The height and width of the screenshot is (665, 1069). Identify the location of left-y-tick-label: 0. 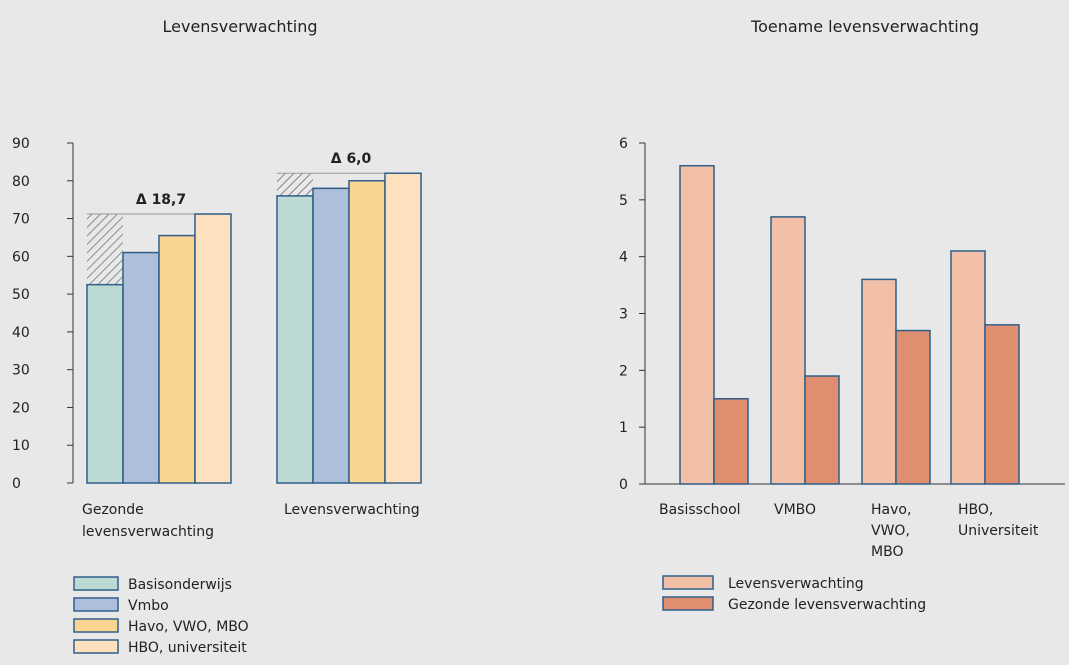
(16, 484).